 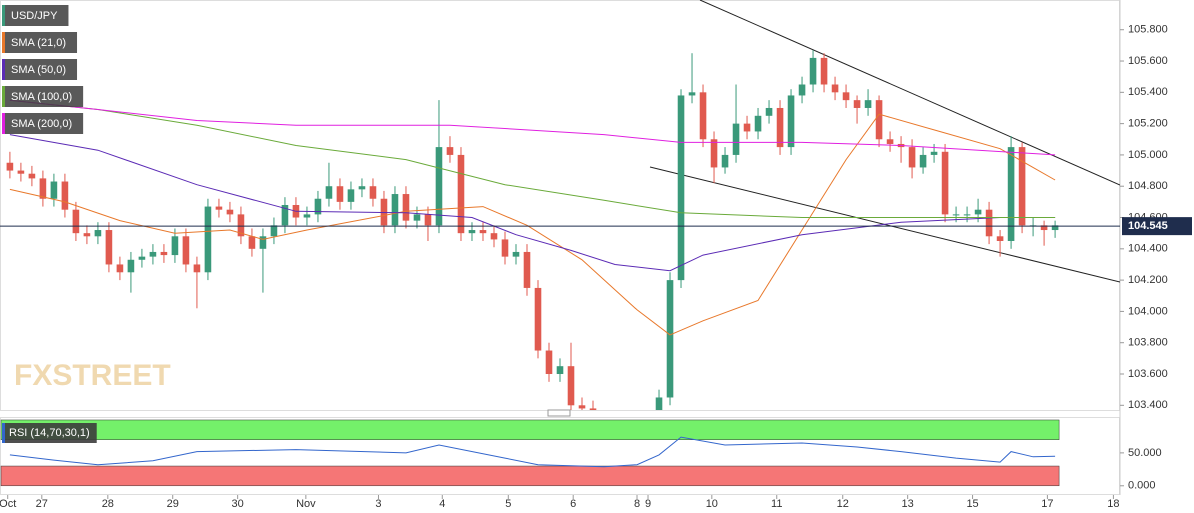 What do you see at coordinates (1148, 311) in the screenshot?
I see `y-tick-label: 104.000` at bounding box center [1148, 311].